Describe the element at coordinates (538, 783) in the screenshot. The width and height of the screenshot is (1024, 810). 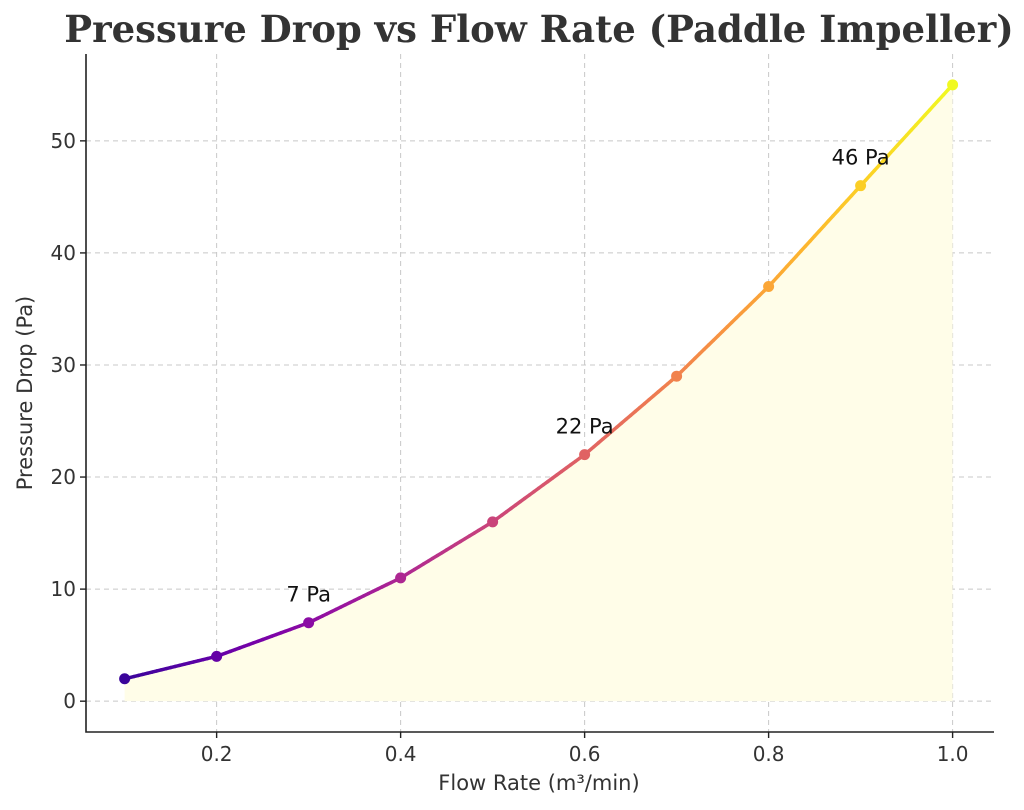
I see `x-axis-label: Flow Rate (m³/min)` at that location.